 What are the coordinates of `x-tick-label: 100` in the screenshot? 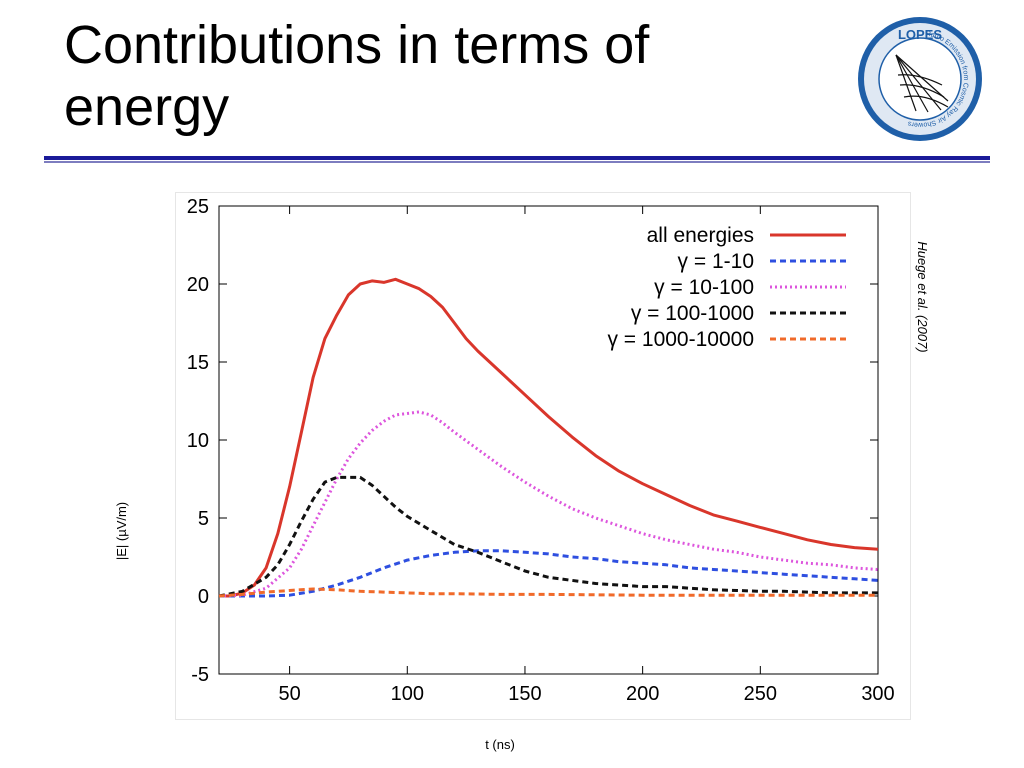 It's located at (407, 694).